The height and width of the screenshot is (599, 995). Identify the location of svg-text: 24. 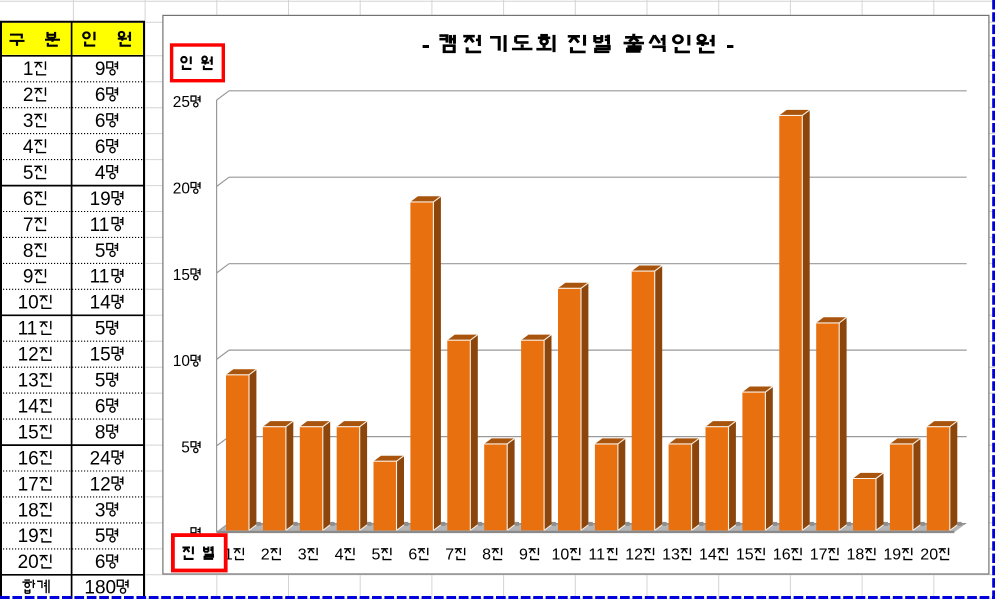
(101, 458).